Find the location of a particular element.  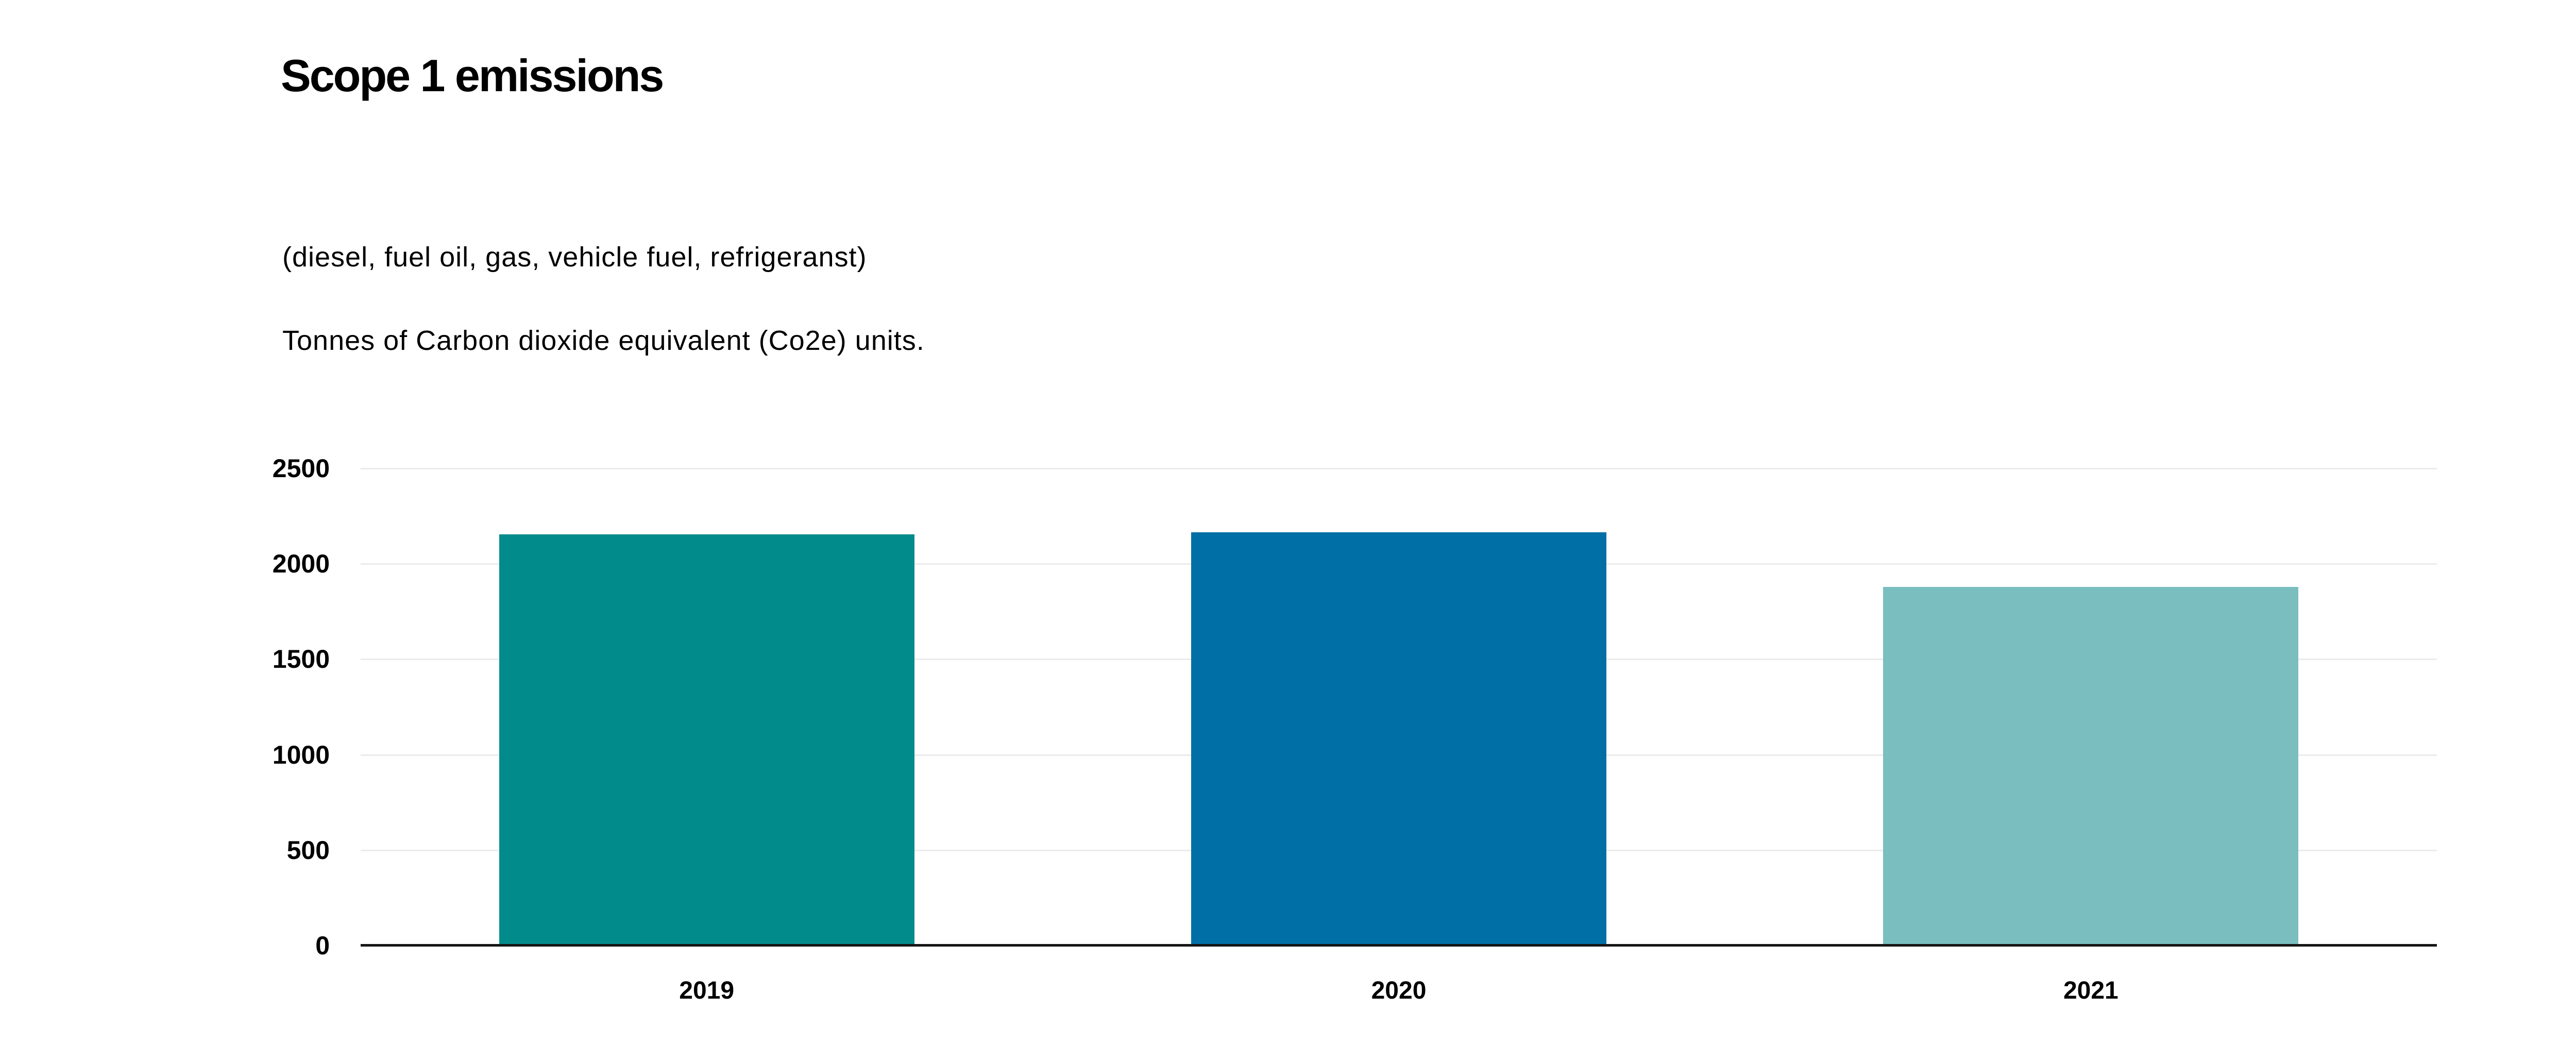

x-axis-line is located at coordinates (1399, 945).